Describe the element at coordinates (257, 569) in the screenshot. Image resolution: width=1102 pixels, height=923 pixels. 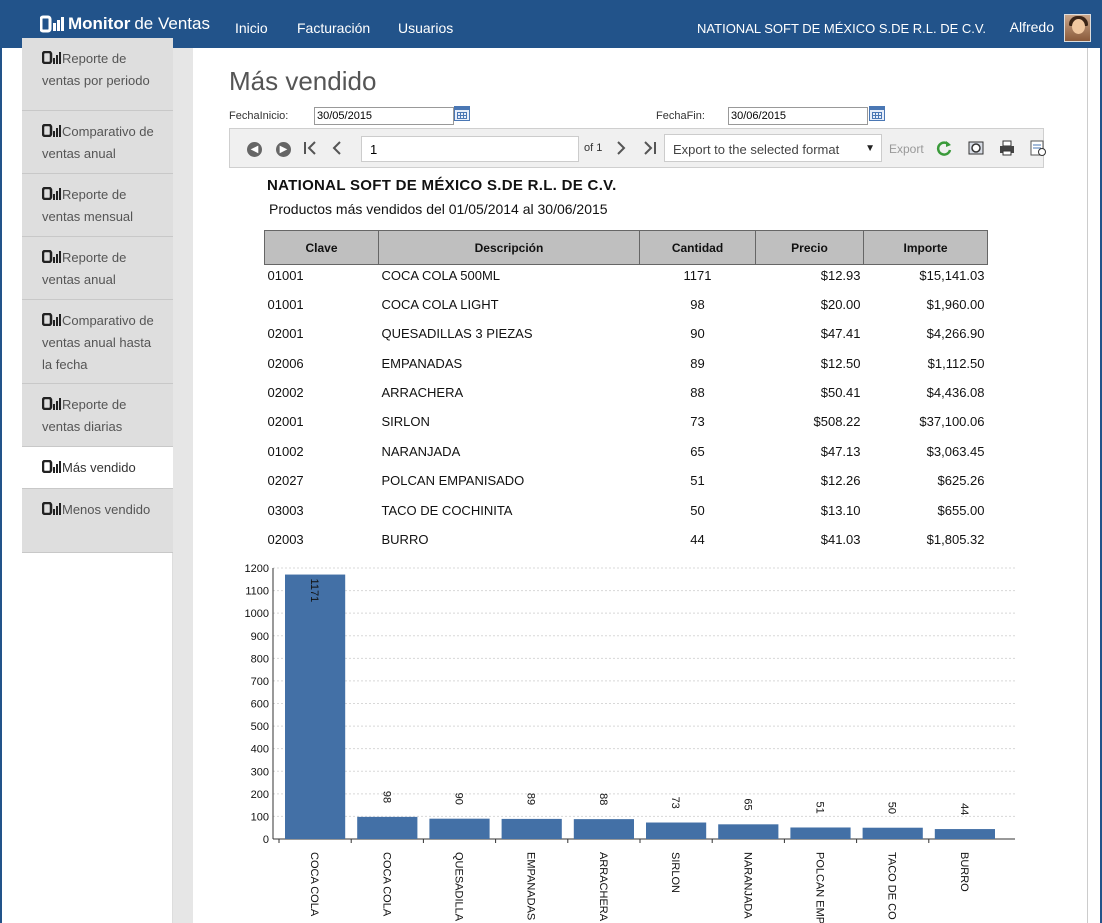
I see `y-tick-label: 1200` at that location.